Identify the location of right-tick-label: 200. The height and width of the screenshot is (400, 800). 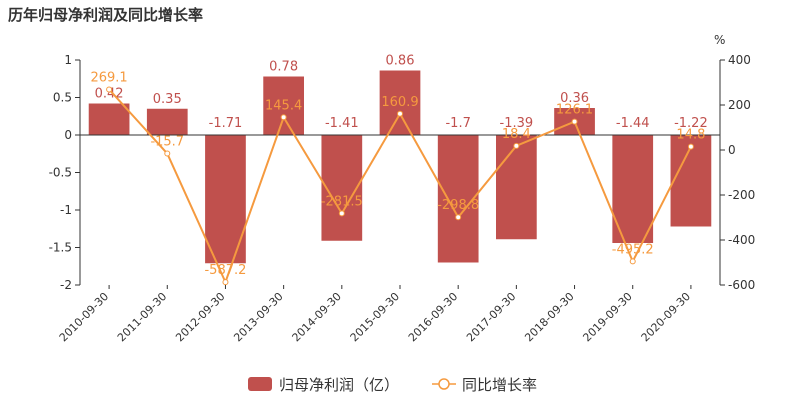
(739, 105).